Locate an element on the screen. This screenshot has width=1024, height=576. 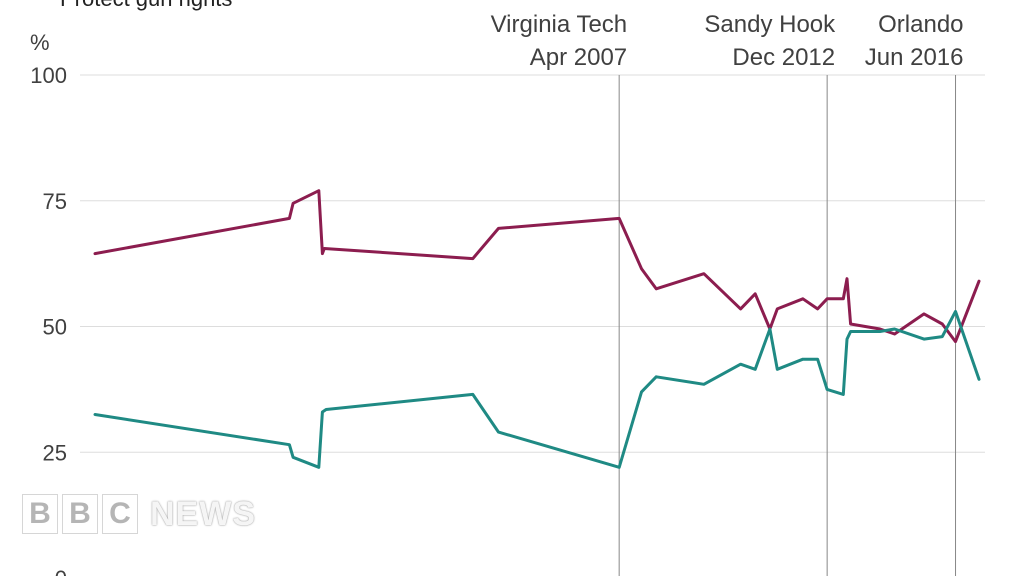
y-tick-label-25: 25 is located at coordinates (55, 452).